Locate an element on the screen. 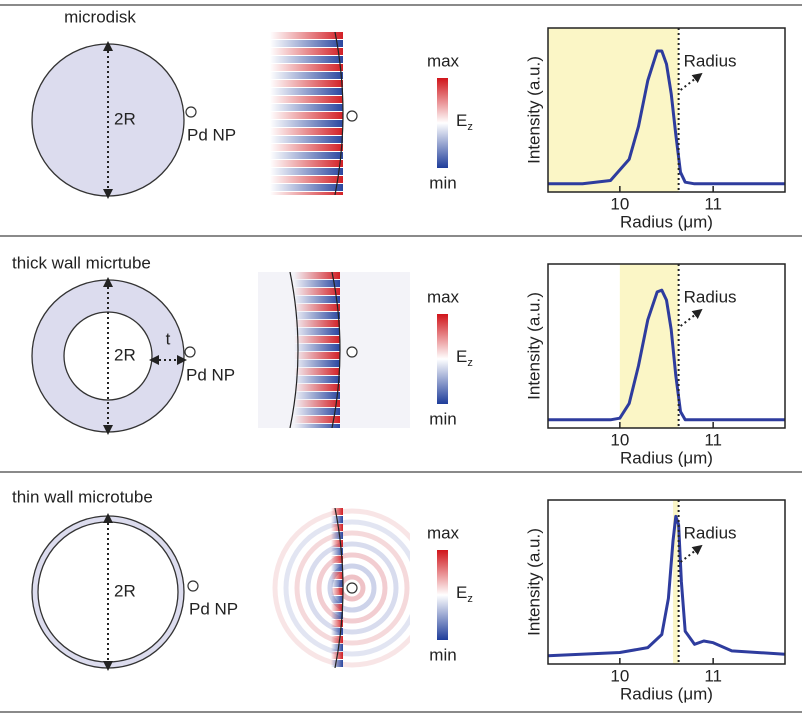  field-subscript: z is located at coordinates (470, 363).